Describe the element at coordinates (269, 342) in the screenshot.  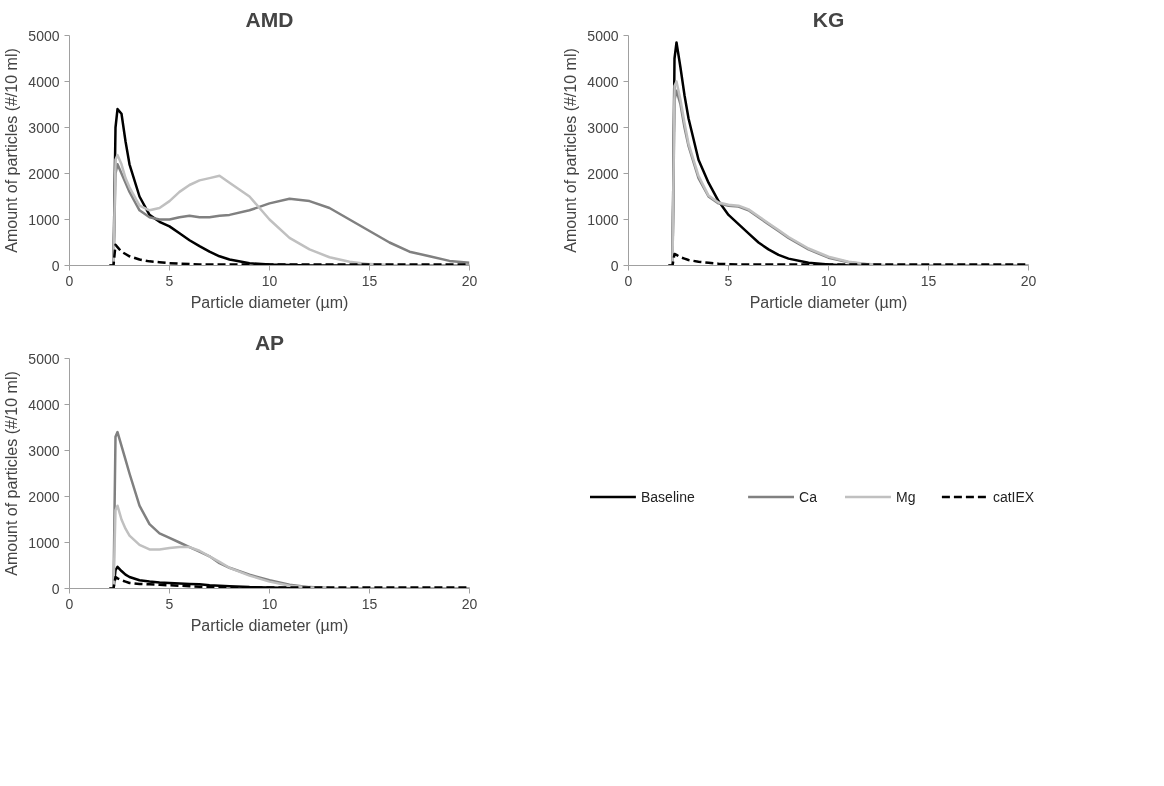
I see `chart-title: AP` at that location.